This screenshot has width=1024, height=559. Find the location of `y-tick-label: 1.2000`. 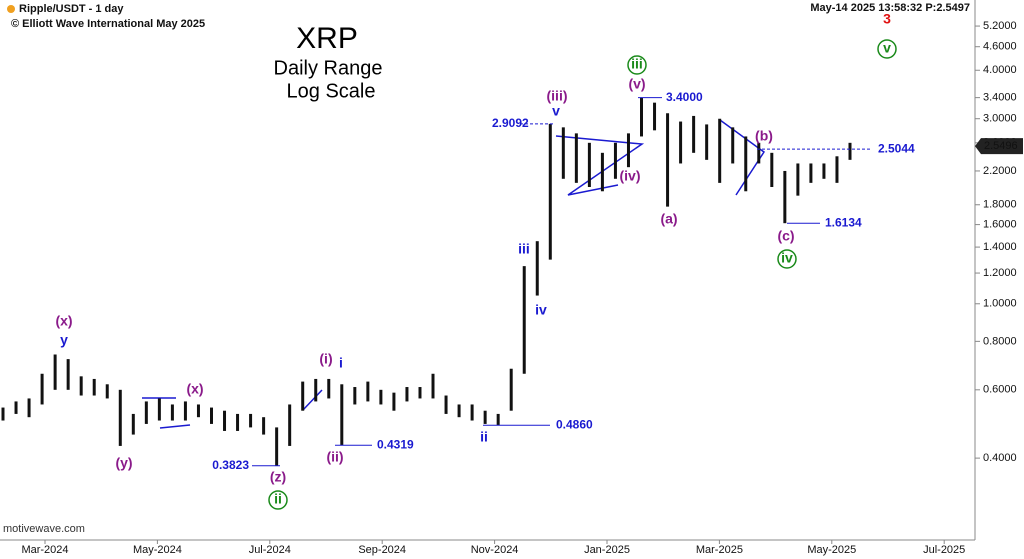

y-tick-label: 1.2000 is located at coordinates (1000, 273).